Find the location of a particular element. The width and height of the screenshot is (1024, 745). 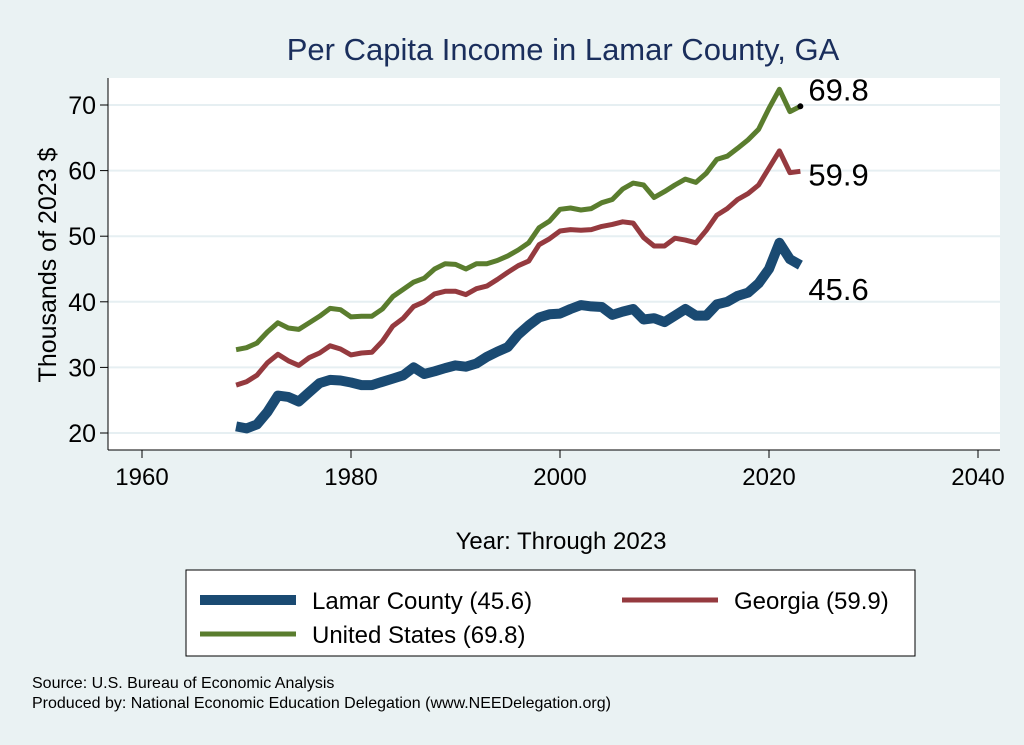

y-axis-label: Thousands of 2023 $ is located at coordinates (48, 264).